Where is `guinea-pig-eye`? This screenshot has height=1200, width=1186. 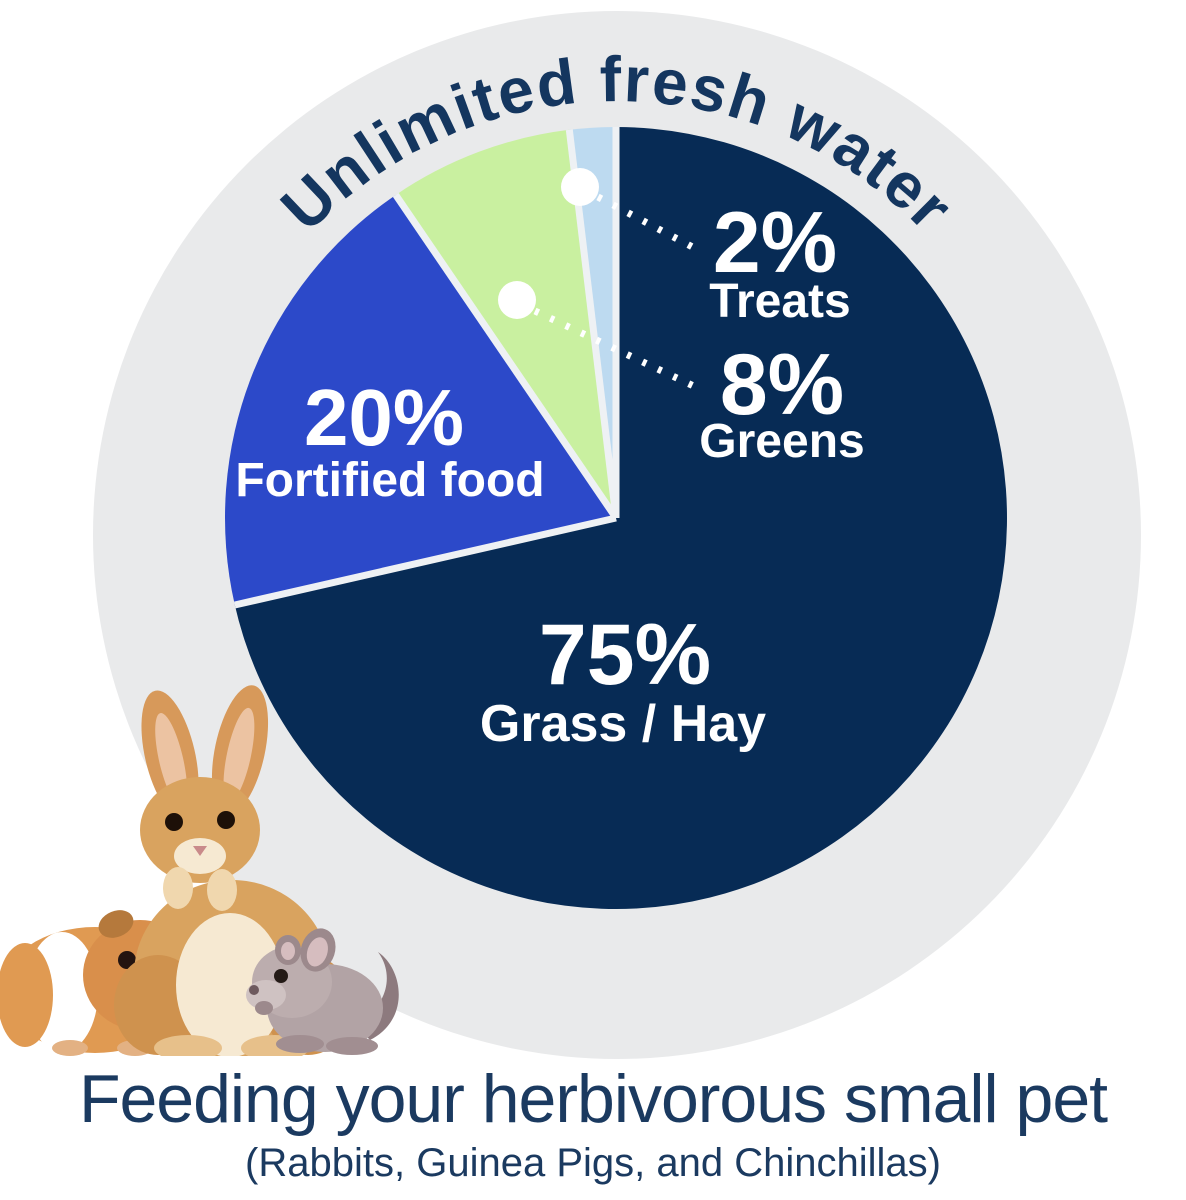
guinea-pig-eye is located at coordinates (127, 960).